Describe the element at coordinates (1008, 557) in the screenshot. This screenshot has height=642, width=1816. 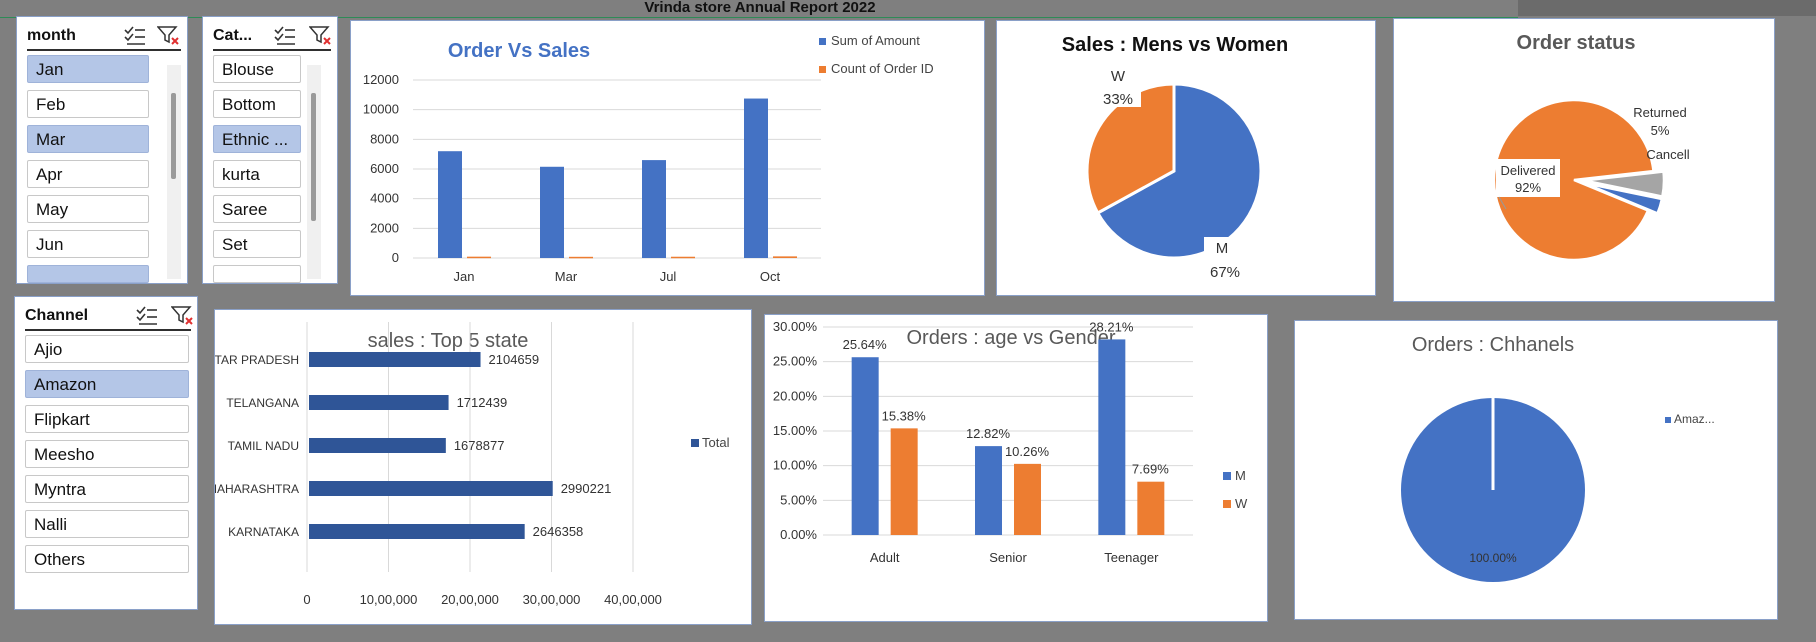
I see `x-tick-label: Senior` at that location.